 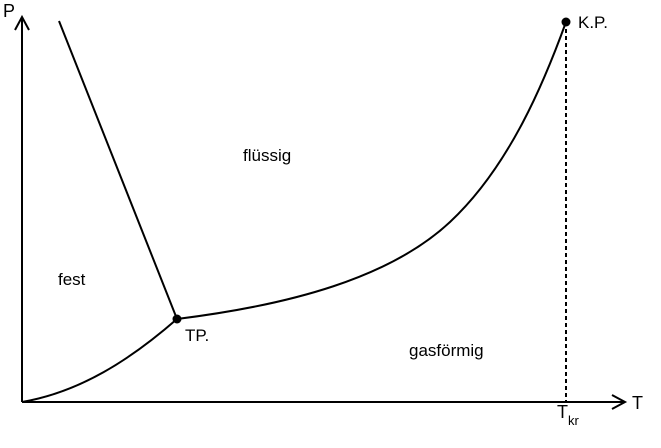 What do you see at coordinates (574, 420) in the screenshot?
I see `critical-temperature-subscript: kr` at bounding box center [574, 420].